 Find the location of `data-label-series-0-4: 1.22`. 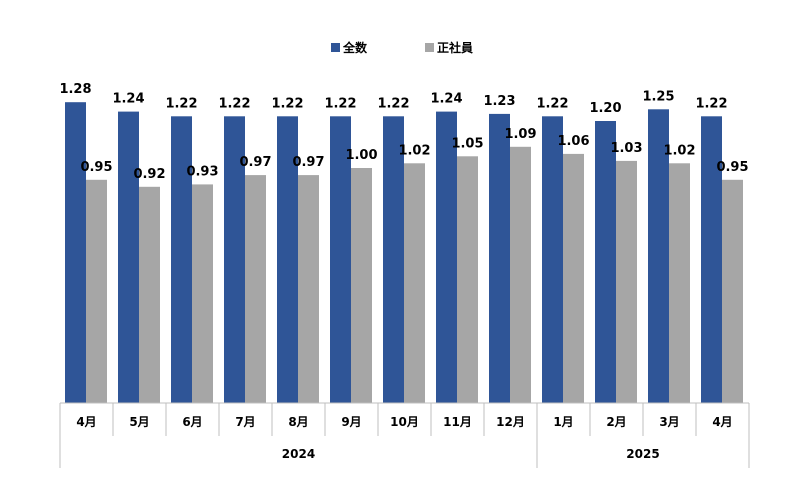

data-label-series-0-4: 1.22 is located at coordinates (287, 103).